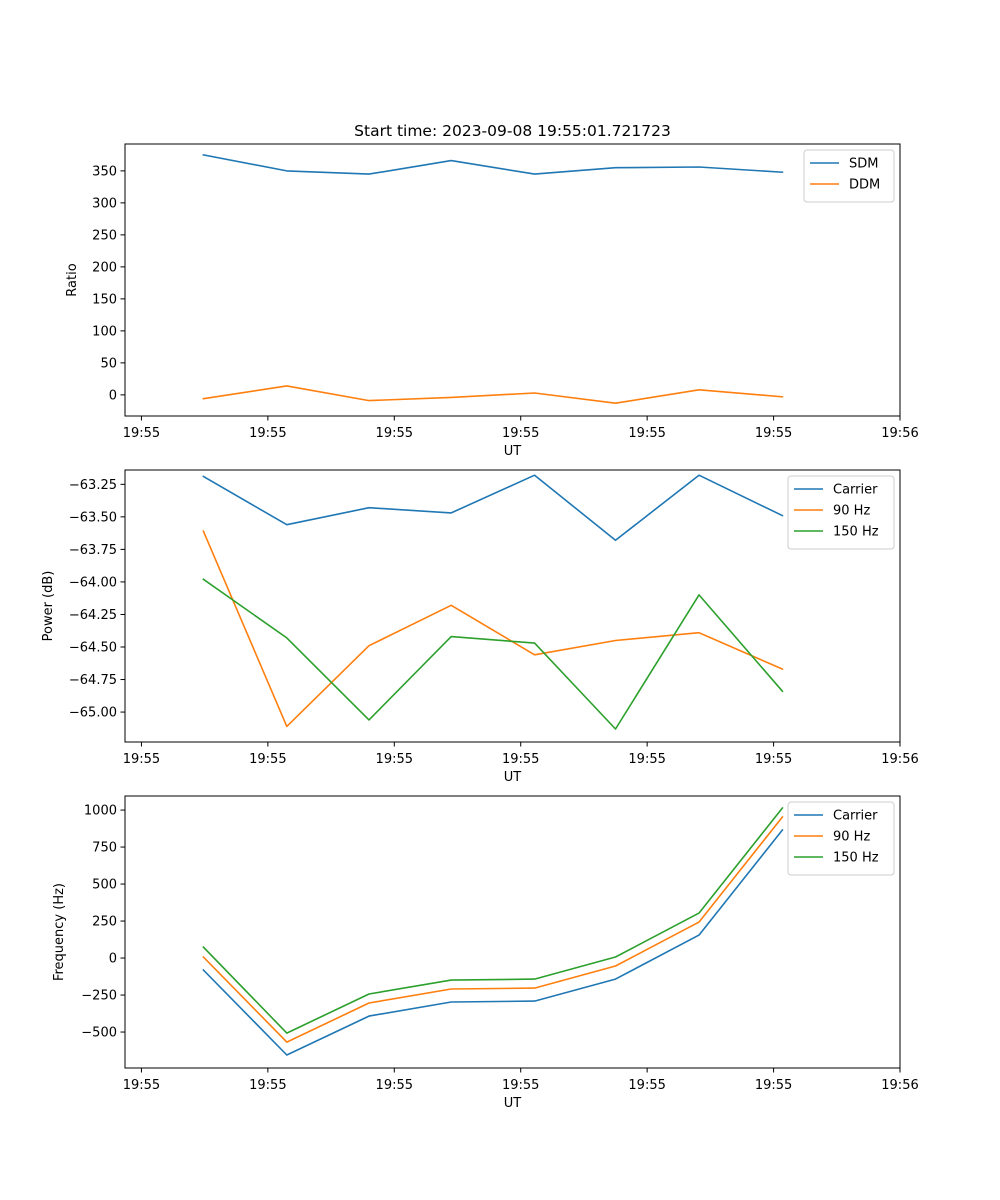 The width and height of the screenshot is (1000, 1200). Describe the element at coordinates (493, 395) in the screenshot. I see `series-line-ddm` at that location.